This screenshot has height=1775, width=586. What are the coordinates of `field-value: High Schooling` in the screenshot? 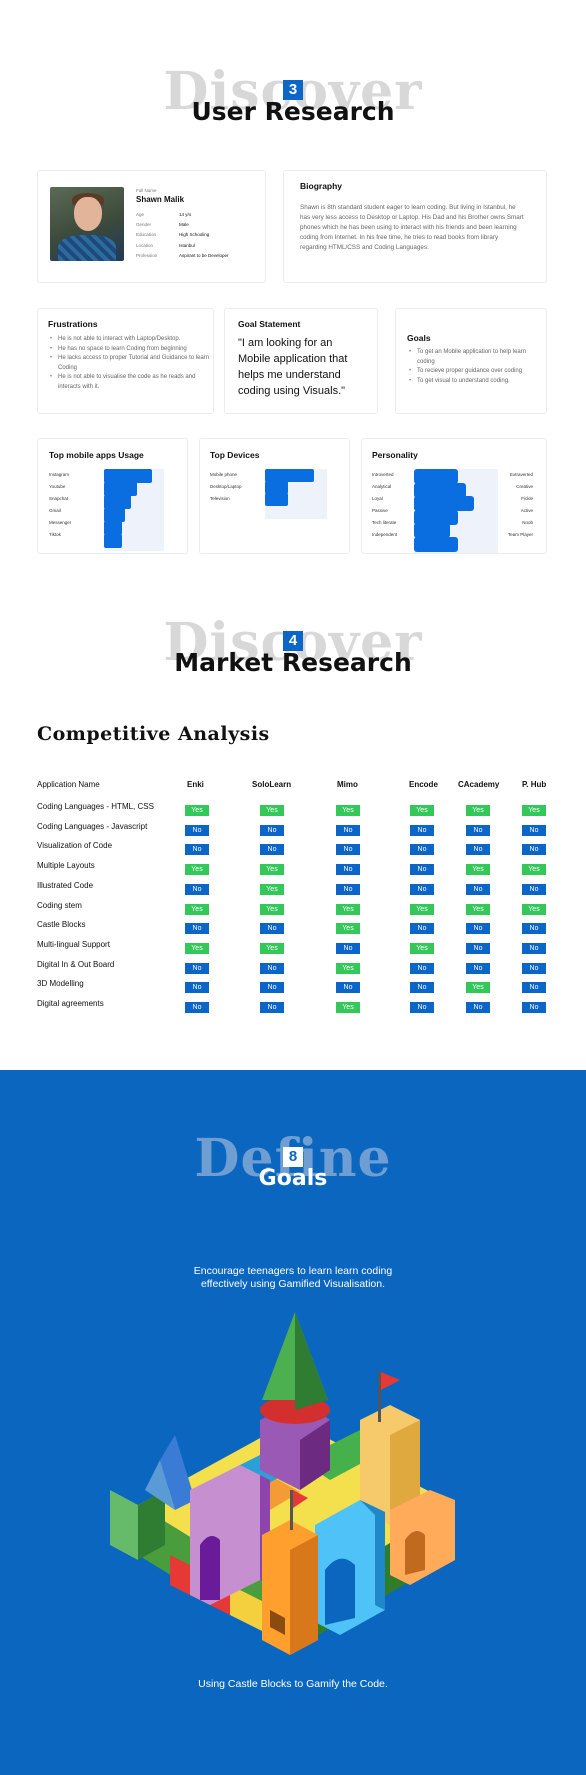 It's located at (194, 234).